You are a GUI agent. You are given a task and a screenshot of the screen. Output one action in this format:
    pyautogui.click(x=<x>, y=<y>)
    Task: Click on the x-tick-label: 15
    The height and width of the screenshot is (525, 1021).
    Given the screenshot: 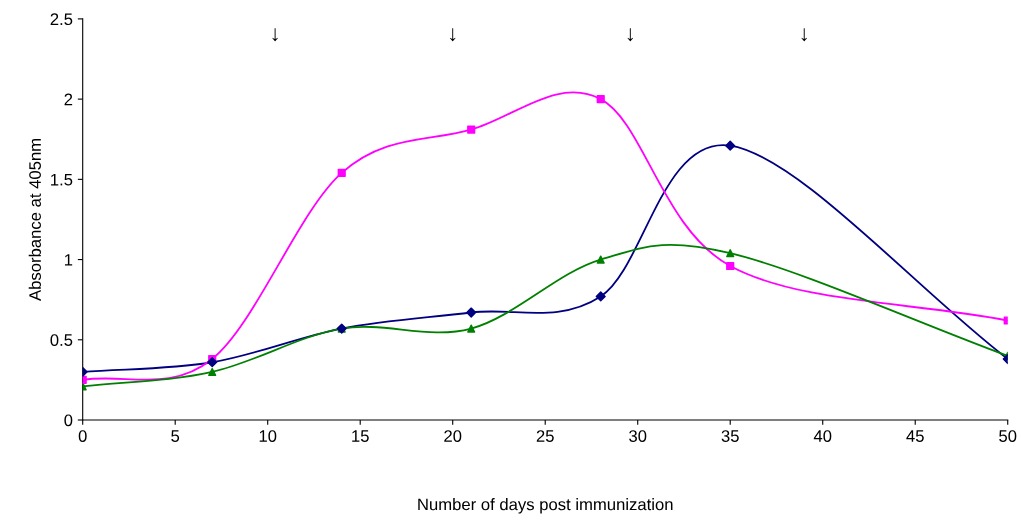 What is the action you would take?
    pyautogui.click(x=360, y=436)
    